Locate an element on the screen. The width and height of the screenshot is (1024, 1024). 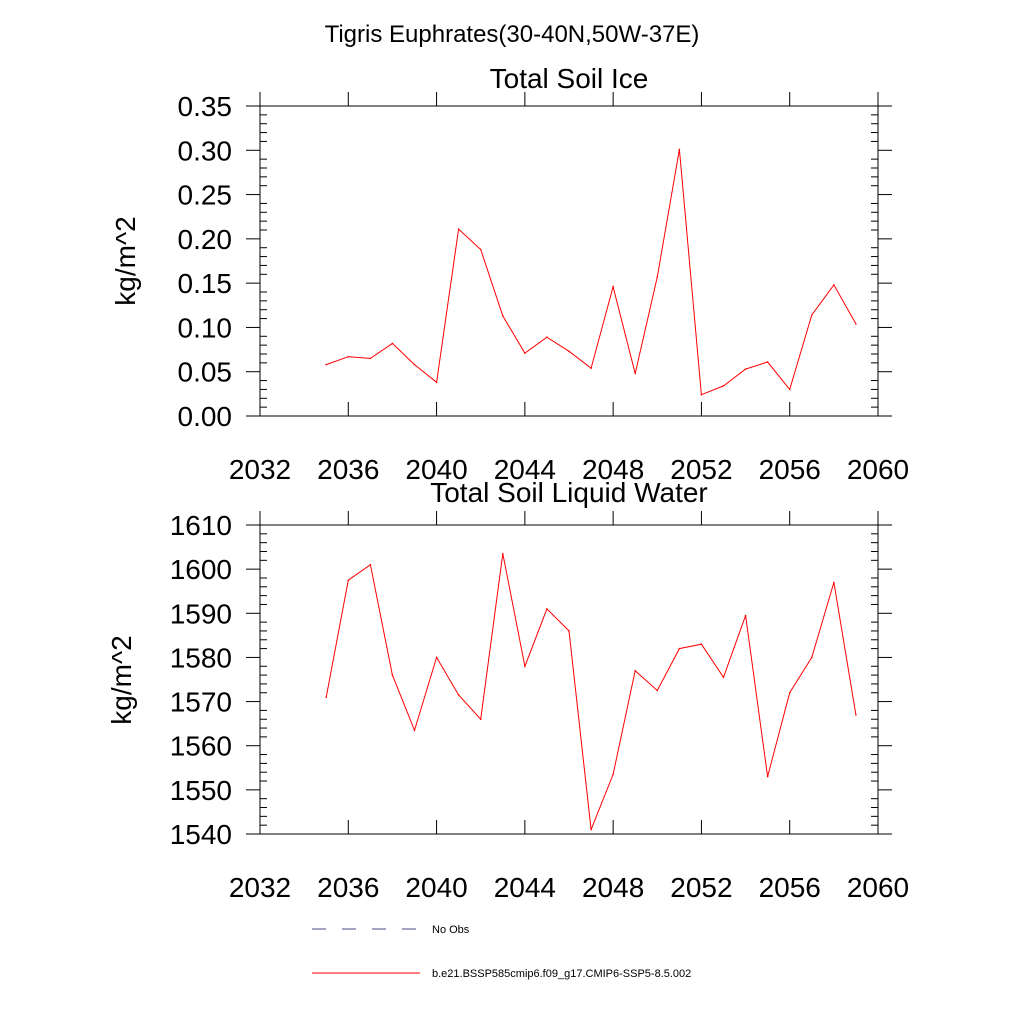
y-tick-label: 1540 is located at coordinates (201, 834).